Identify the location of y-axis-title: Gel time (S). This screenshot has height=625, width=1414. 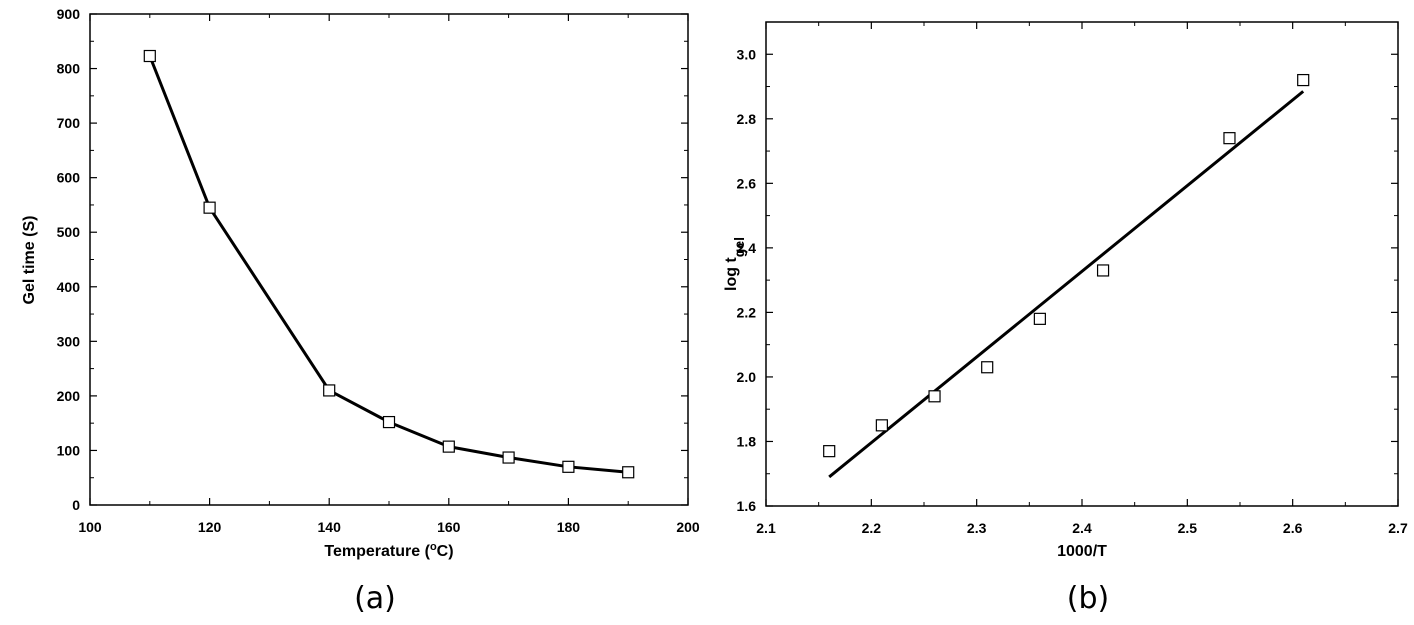
(29, 260).